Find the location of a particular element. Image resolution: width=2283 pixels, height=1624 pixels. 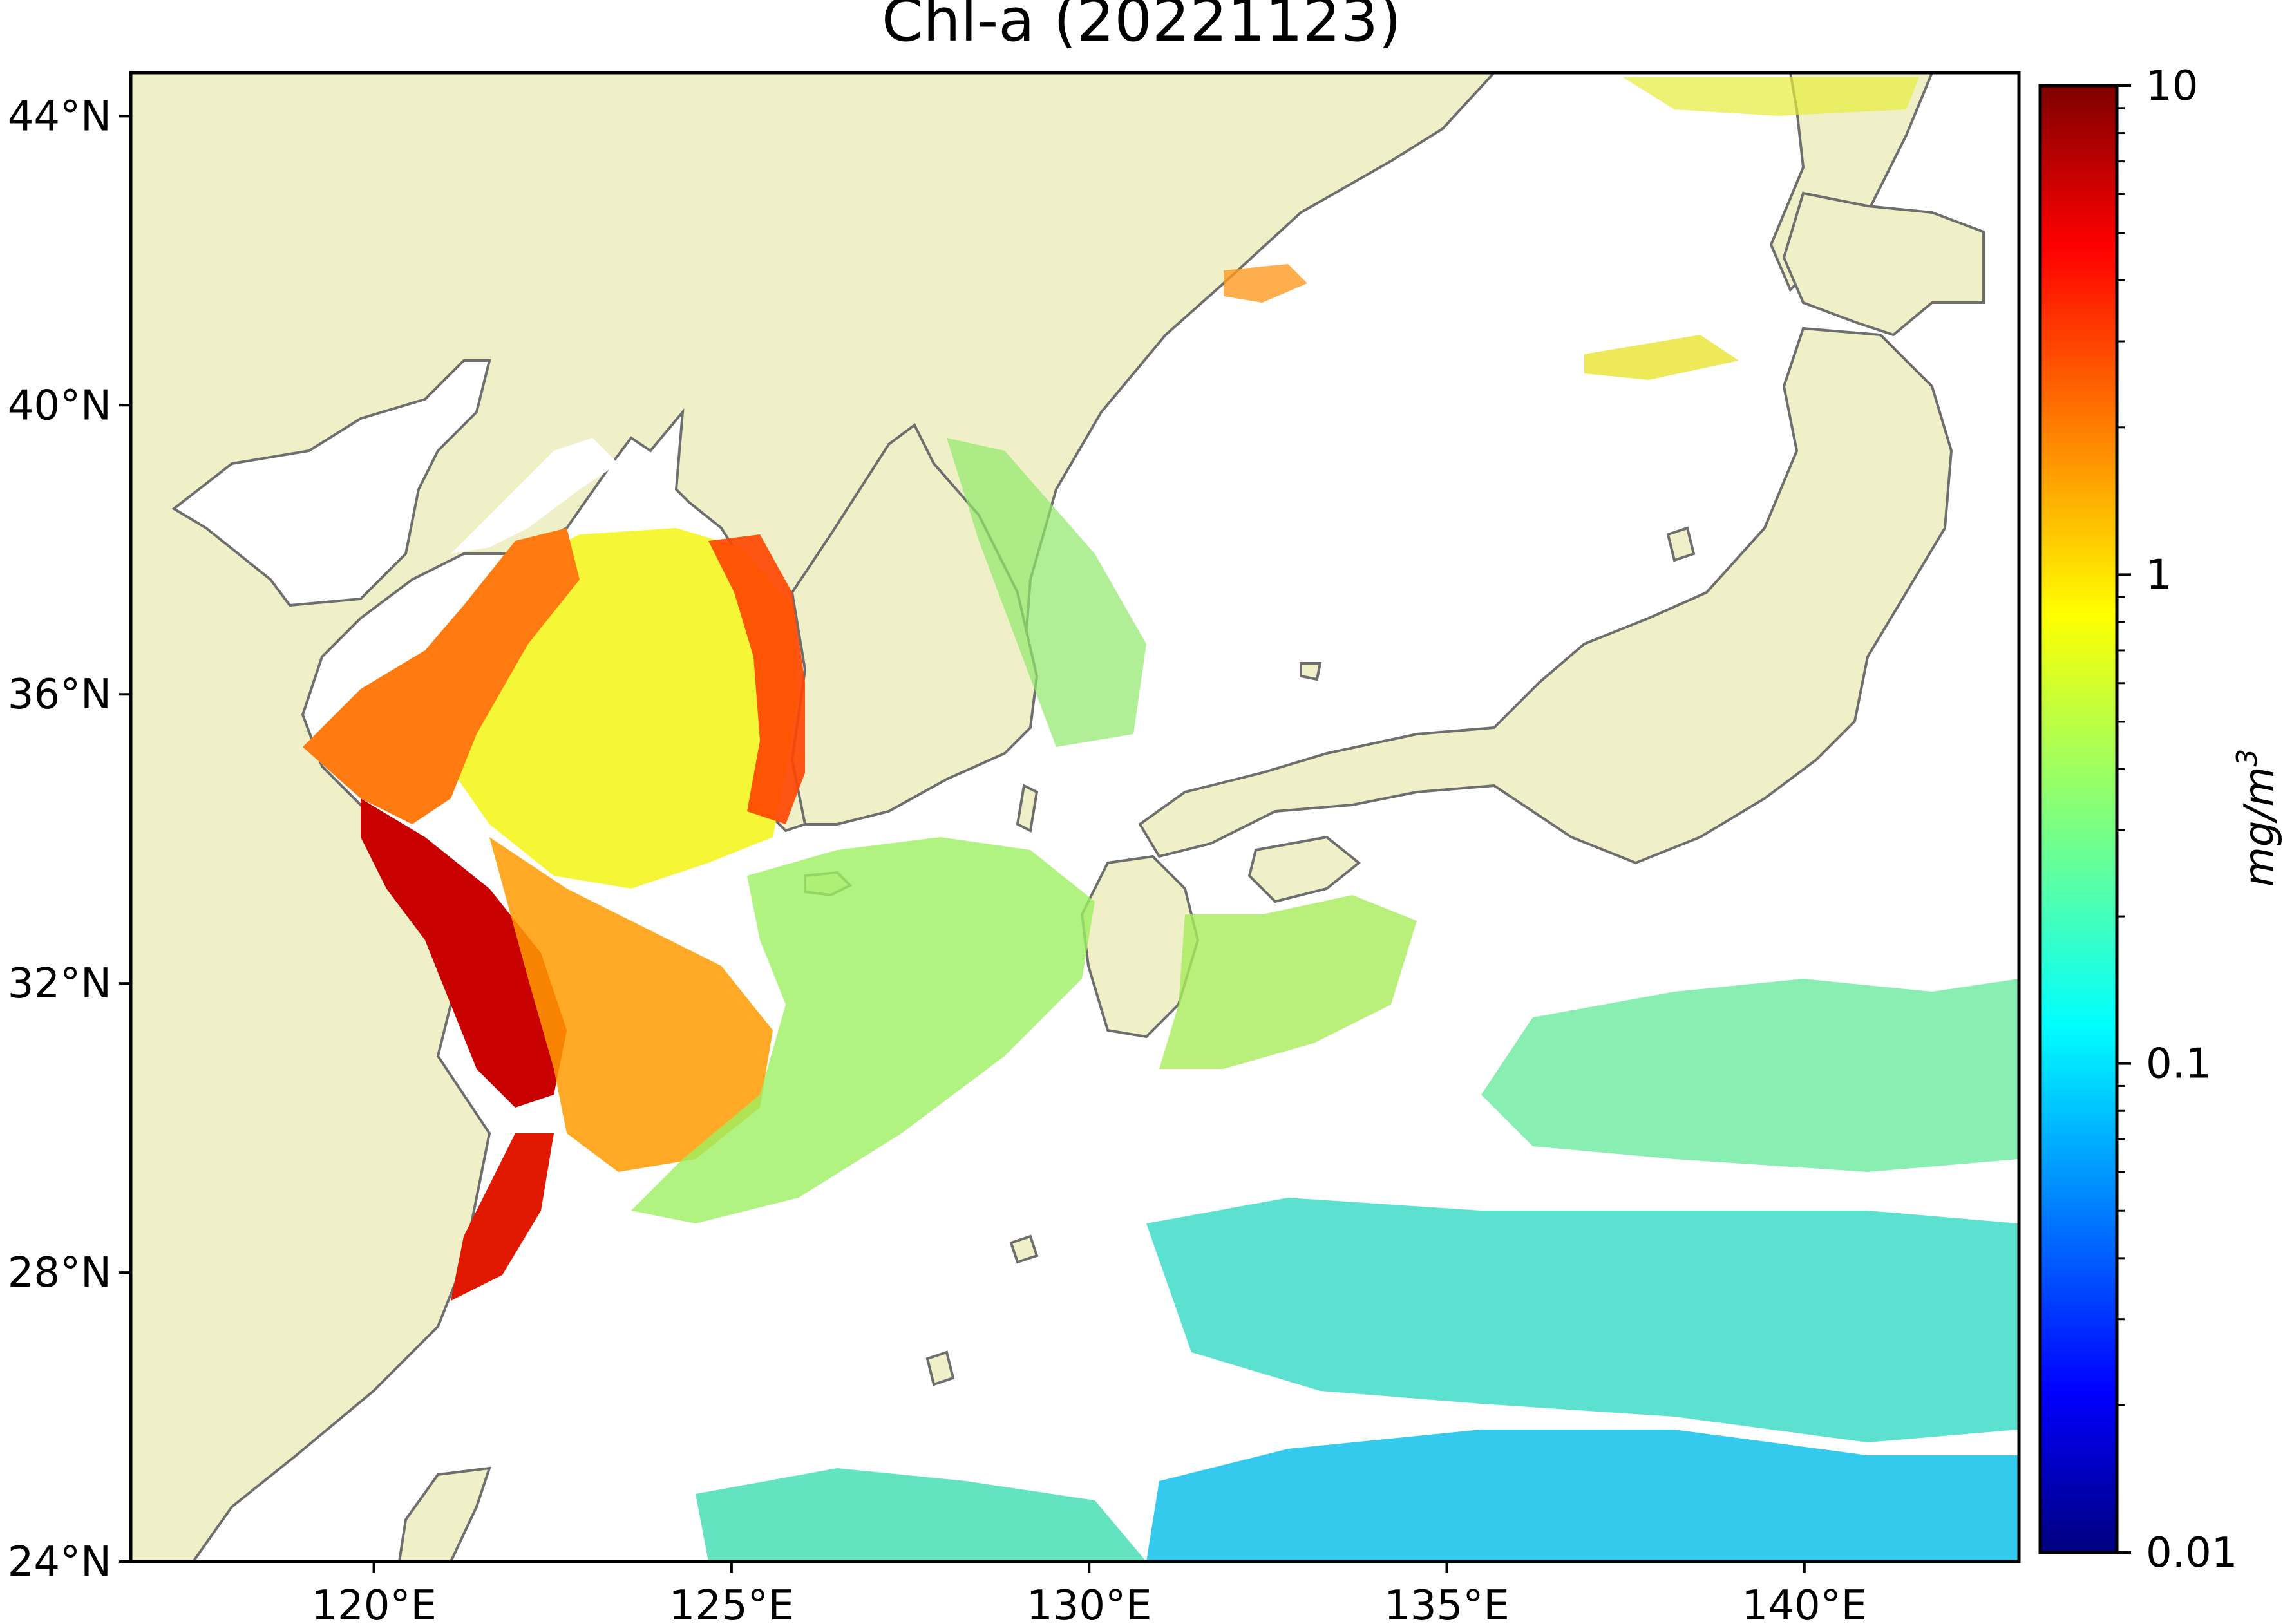

map-title: Chl-a (20221123) is located at coordinates (1141, 27).